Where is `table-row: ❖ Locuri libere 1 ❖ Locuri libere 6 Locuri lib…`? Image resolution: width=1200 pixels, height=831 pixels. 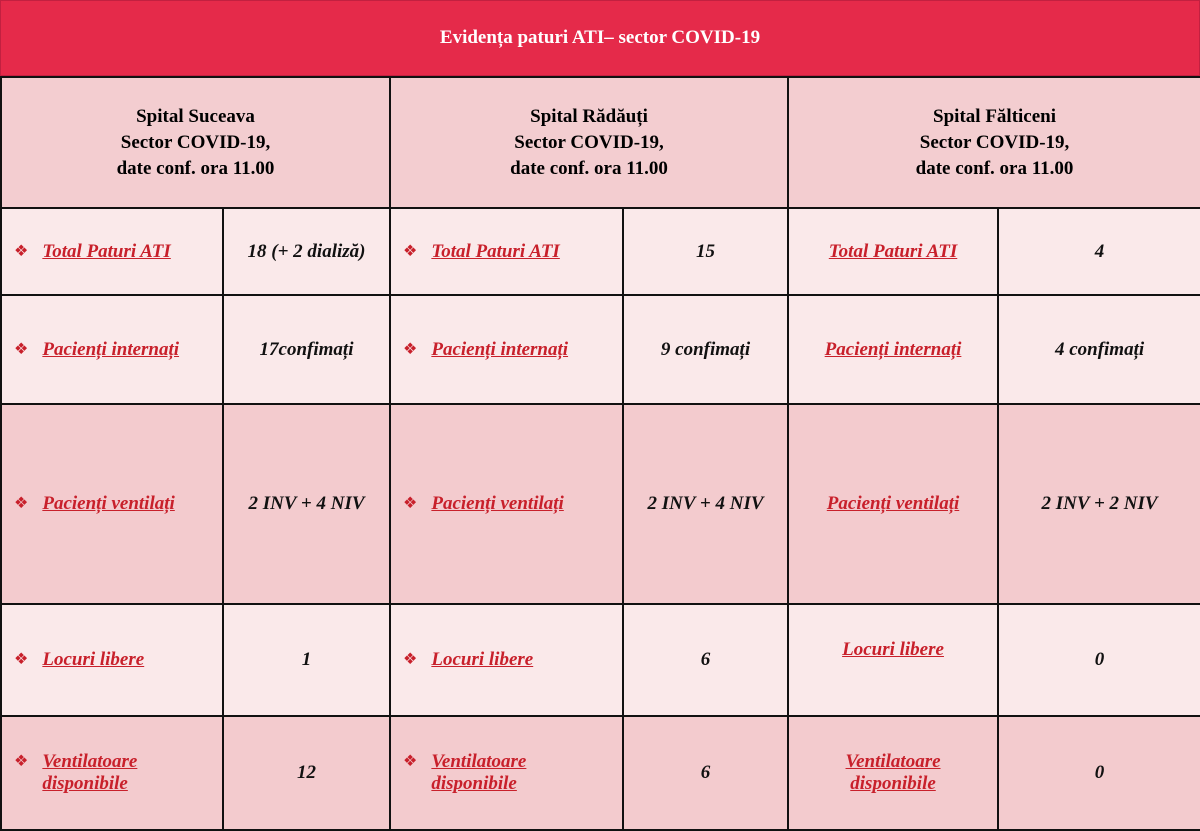
table-row: ❖ Locuri libere 1 ❖ Locuri libere 6 Locuri lib… is located at coordinates (600, 660).